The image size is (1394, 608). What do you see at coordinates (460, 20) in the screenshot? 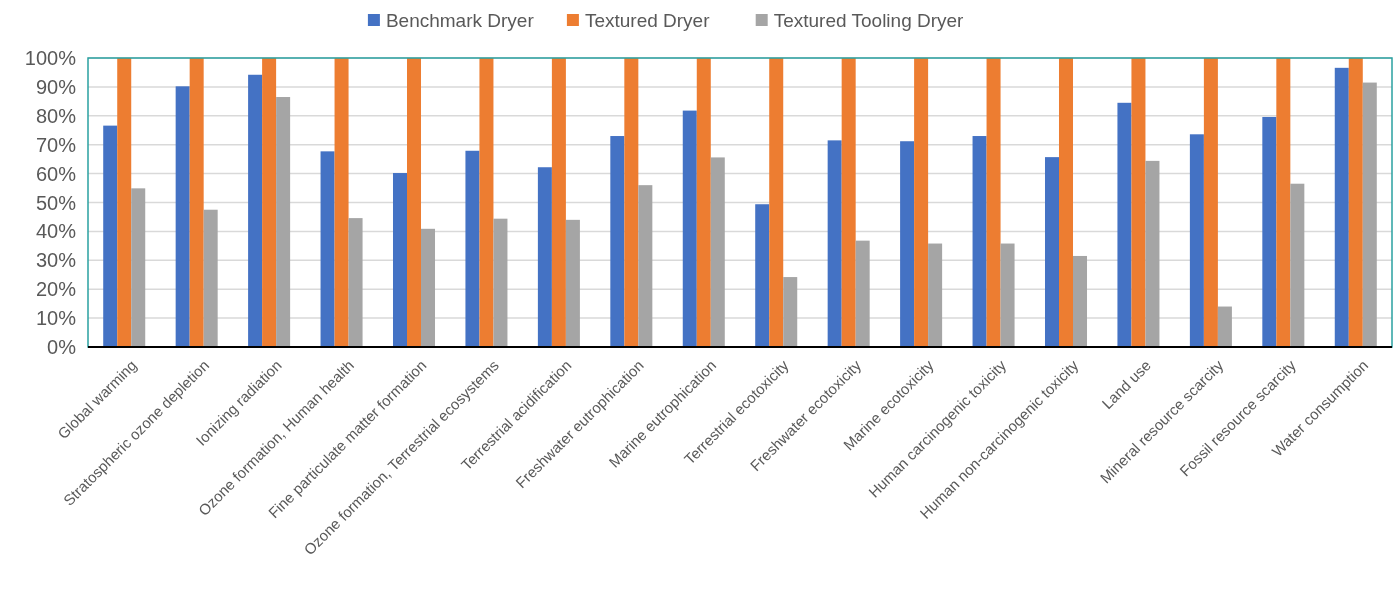
I see `legend-label: Benchmark Dryer` at bounding box center [460, 20].